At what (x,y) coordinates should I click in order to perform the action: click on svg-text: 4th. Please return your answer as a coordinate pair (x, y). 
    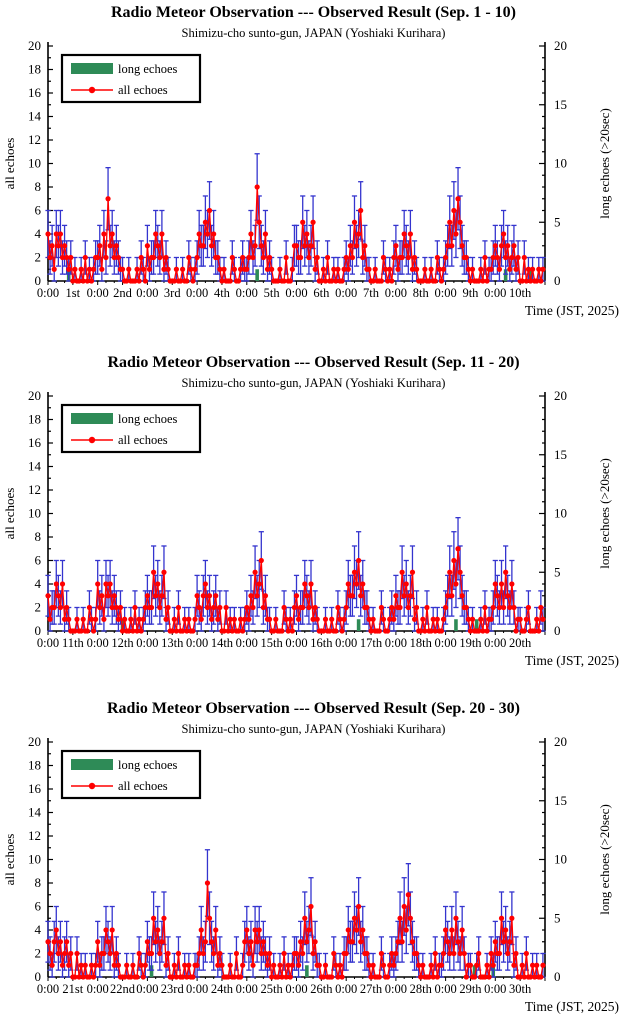
    Looking at the image, I should click on (222, 293).